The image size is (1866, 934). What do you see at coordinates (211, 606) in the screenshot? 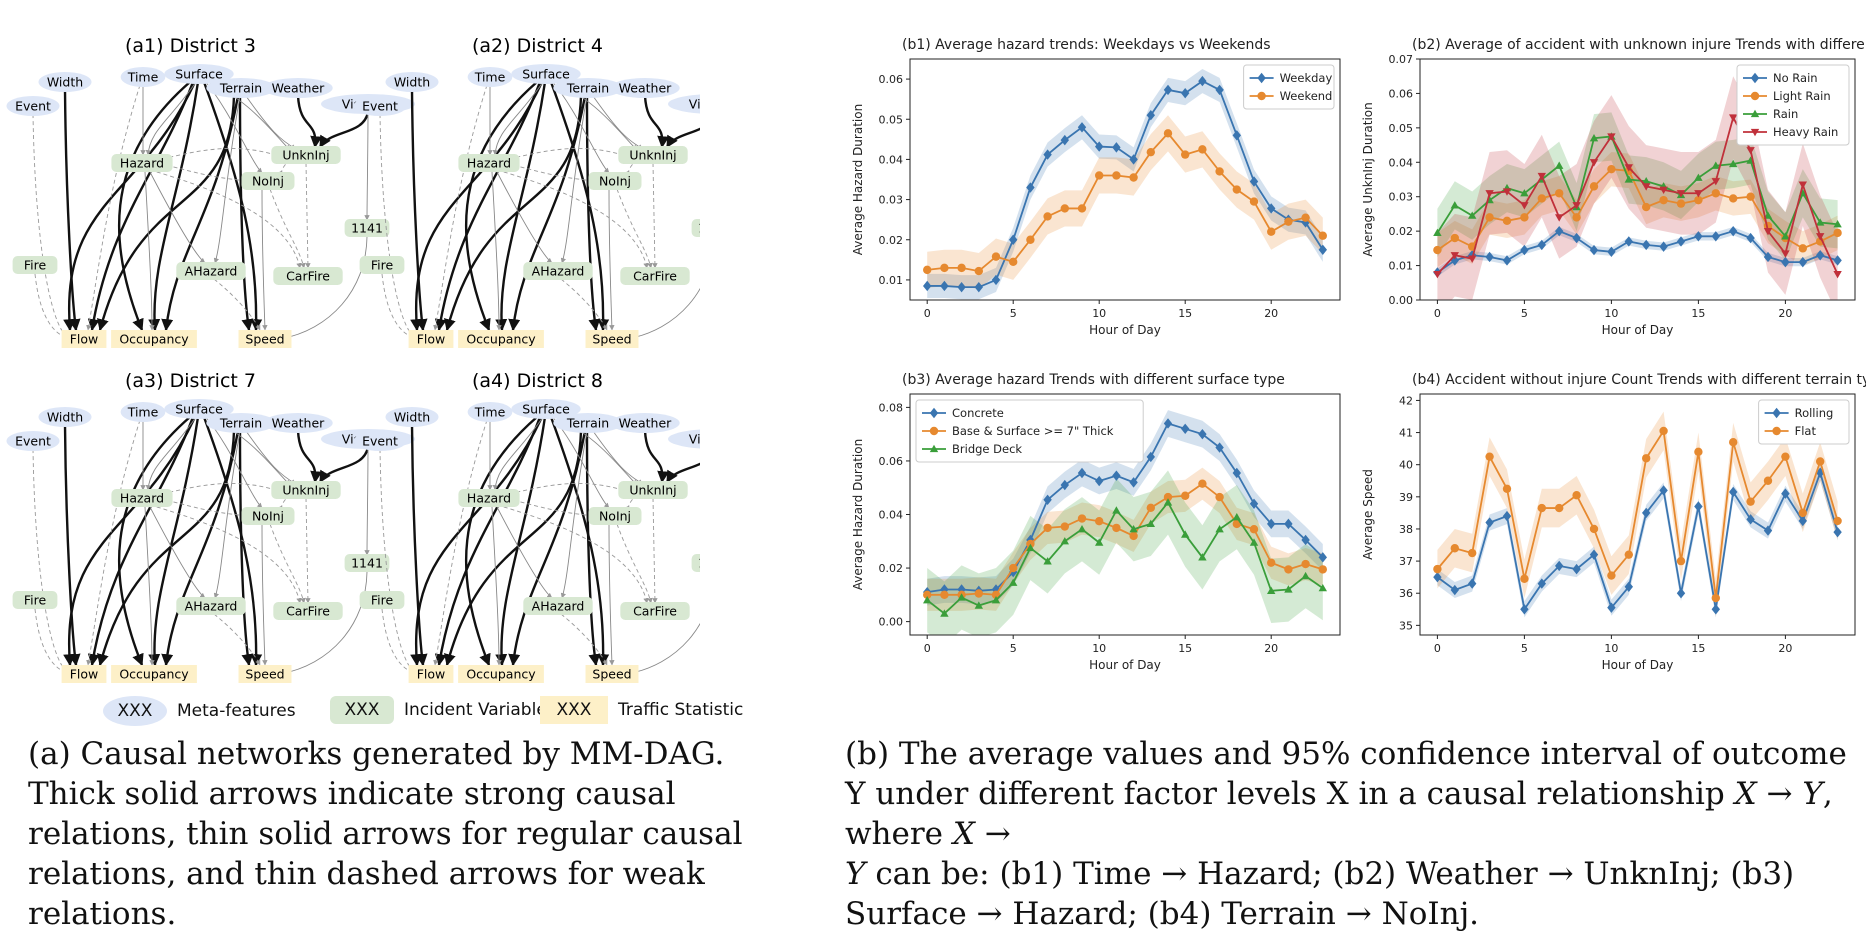
I see `svg-text: AHazard` at bounding box center [211, 606].